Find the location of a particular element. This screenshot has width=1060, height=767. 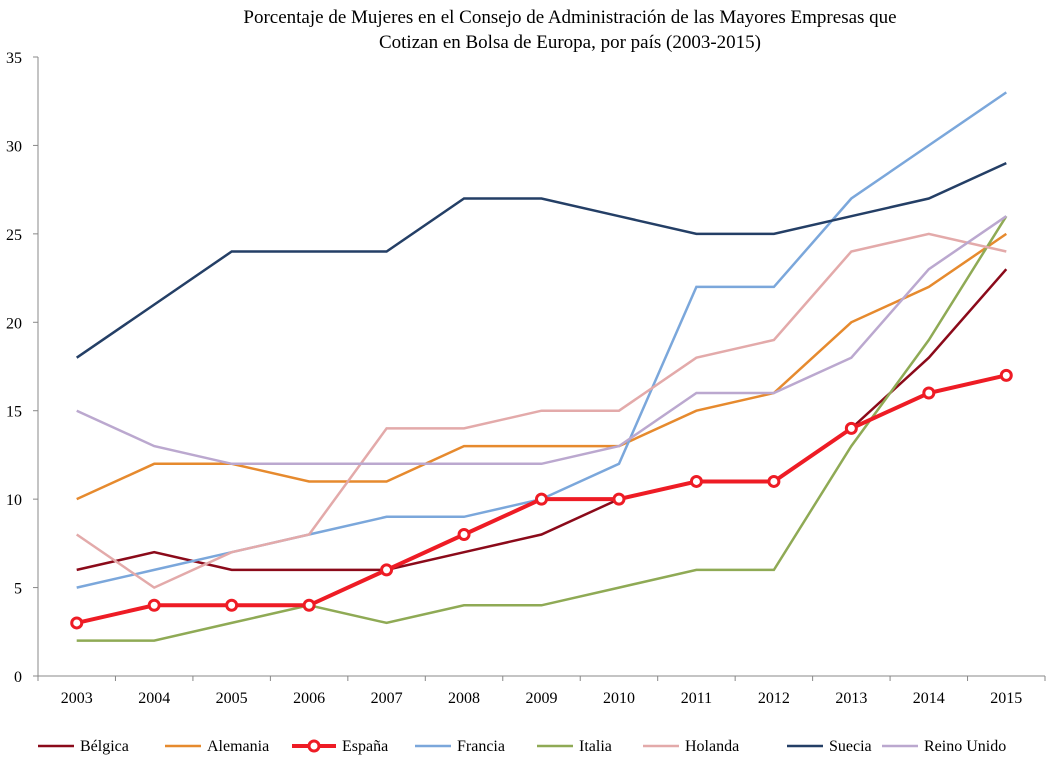

x-tick-label: 2008 is located at coordinates (464, 698).